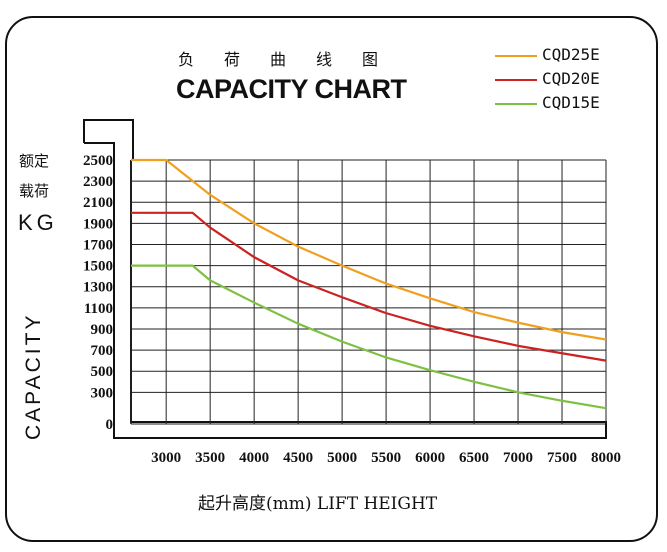 This screenshot has height=552, width=667. What do you see at coordinates (518, 458) in the screenshot?
I see `x-tick-label: 7000` at bounding box center [518, 458].